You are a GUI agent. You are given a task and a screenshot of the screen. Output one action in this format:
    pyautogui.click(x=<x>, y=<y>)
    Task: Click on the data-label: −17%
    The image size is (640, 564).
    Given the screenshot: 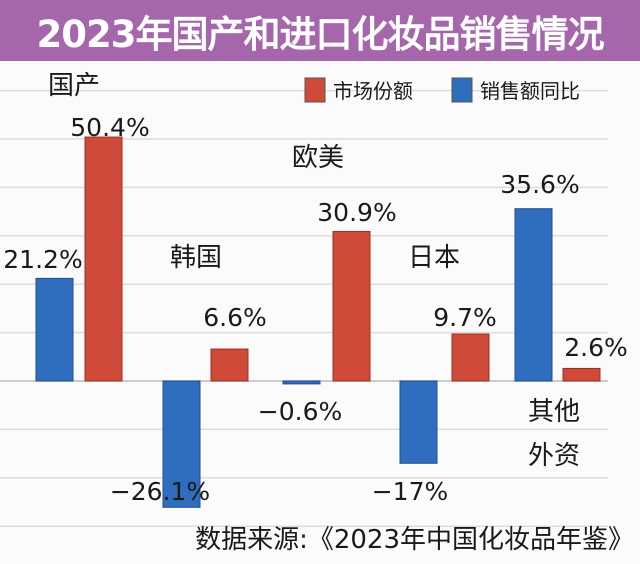 What is the action you would take?
    pyautogui.click(x=410, y=491)
    